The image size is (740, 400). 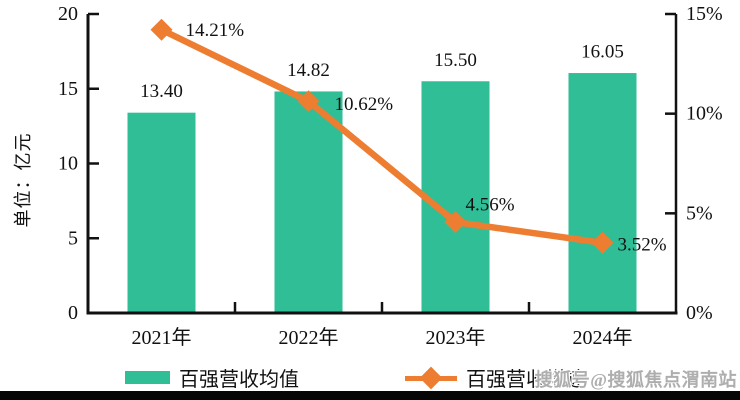 I want to click on line-point-label: 4.56%, so click(x=490, y=205).